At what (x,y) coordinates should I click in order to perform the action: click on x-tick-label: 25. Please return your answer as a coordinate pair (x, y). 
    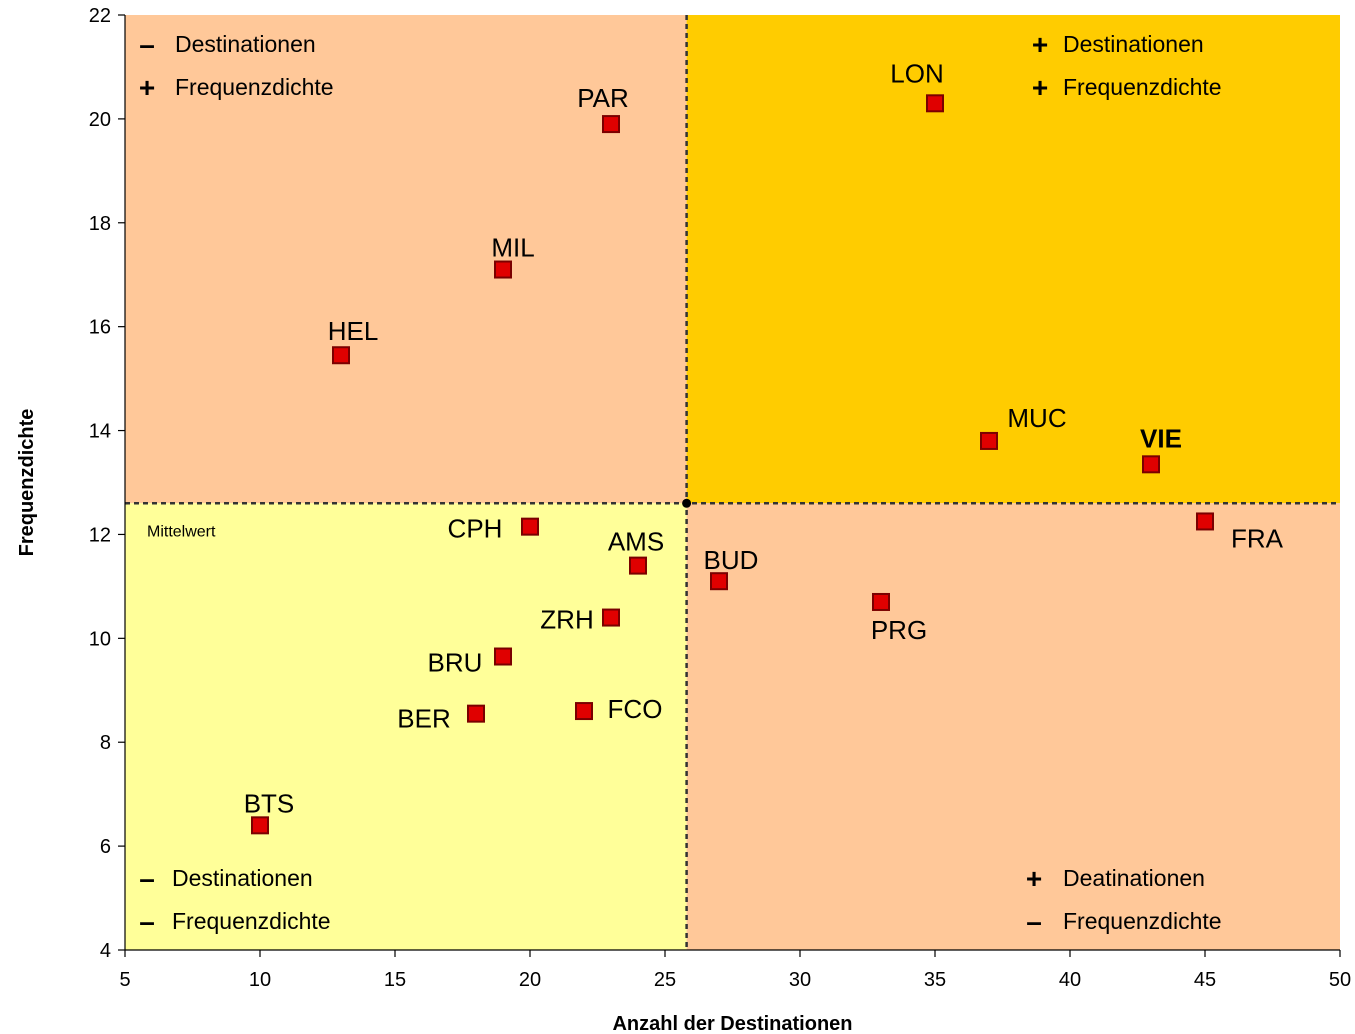
    Looking at the image, I should click on (665, 980).